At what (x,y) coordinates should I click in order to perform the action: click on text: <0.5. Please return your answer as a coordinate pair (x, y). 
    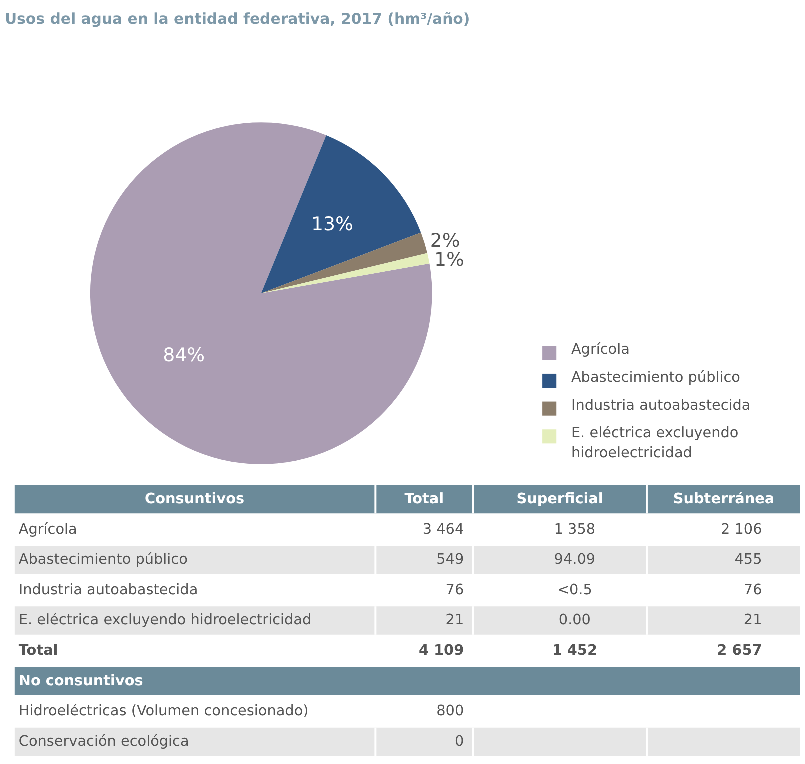
    Looking at the image, I should click on (574, 590).